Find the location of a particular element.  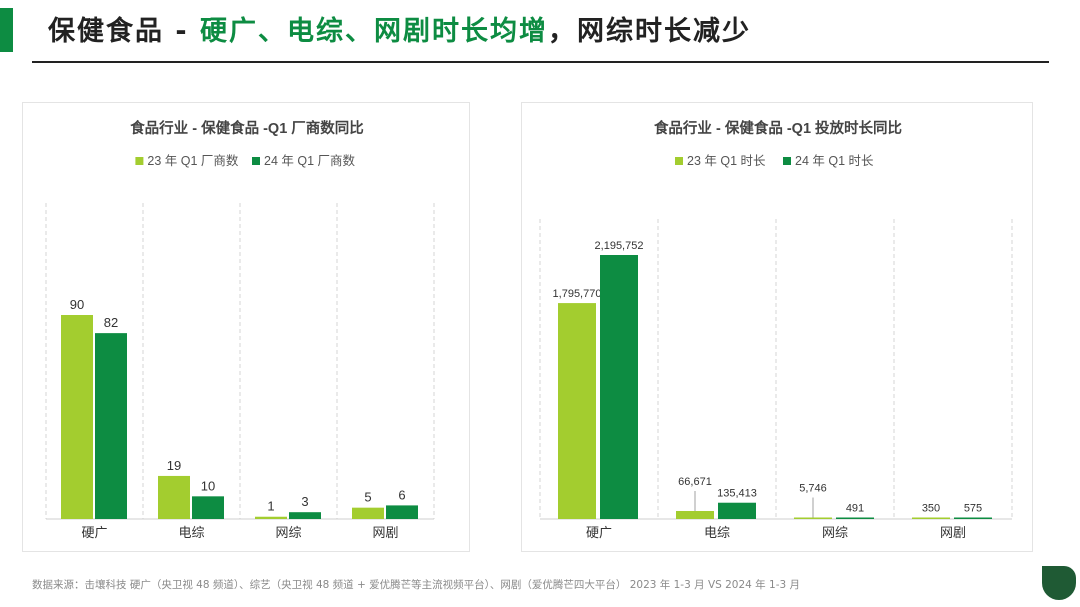

value-label-1-2: 491 is located at coordinates (855, 509).